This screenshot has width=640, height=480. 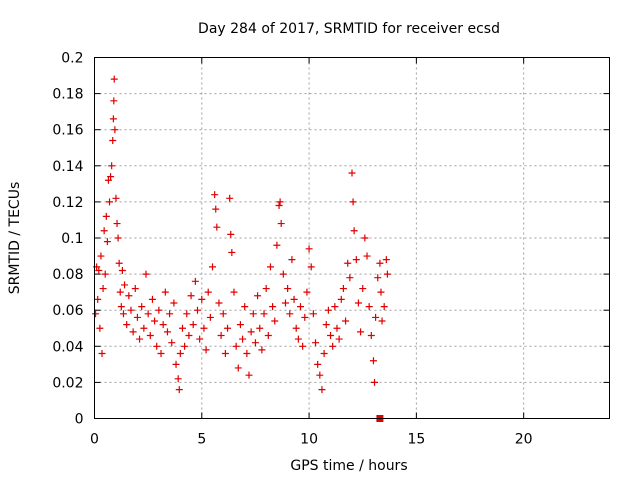 I want to click on y-axis-label: SRMTID / TECUs, so click(x=15, y=238).